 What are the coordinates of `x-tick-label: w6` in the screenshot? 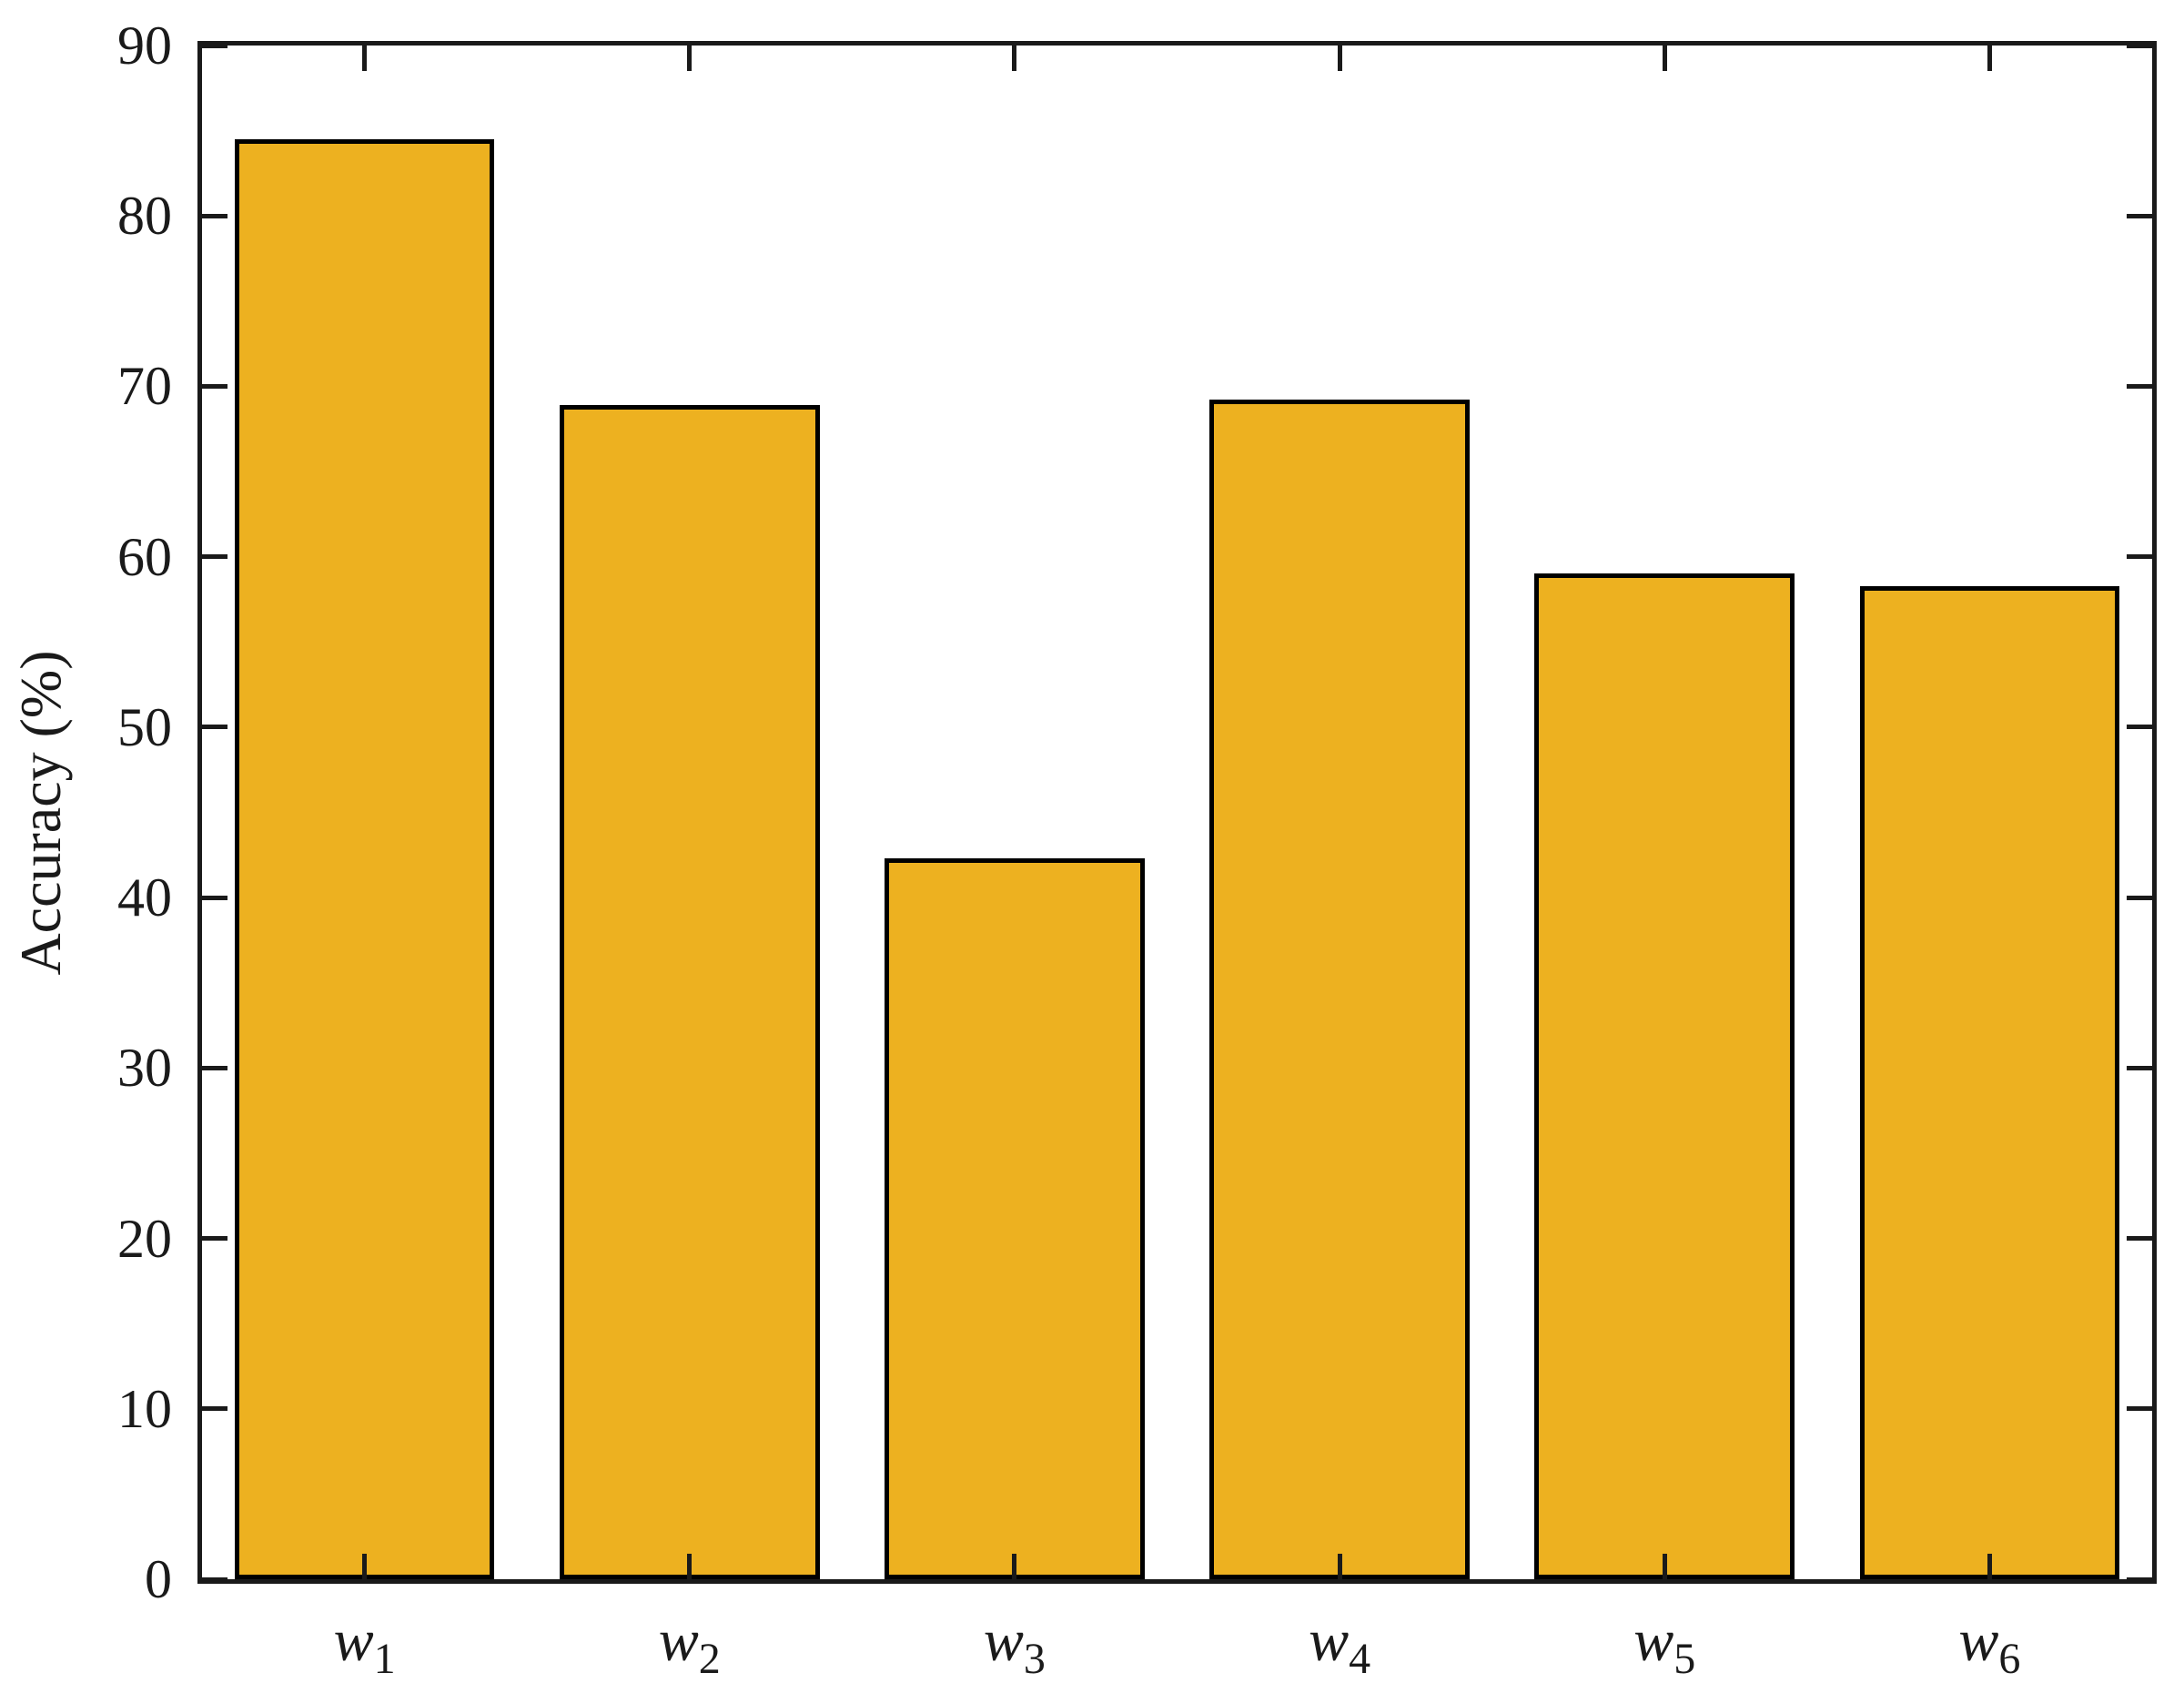 It's located at (1990, 1650).